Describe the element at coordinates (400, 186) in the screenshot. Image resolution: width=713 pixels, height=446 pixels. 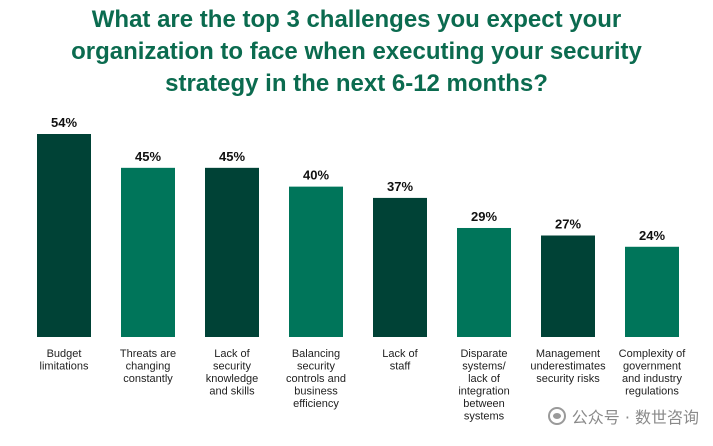
I see `bar-value-label-5: 37%` at that location.